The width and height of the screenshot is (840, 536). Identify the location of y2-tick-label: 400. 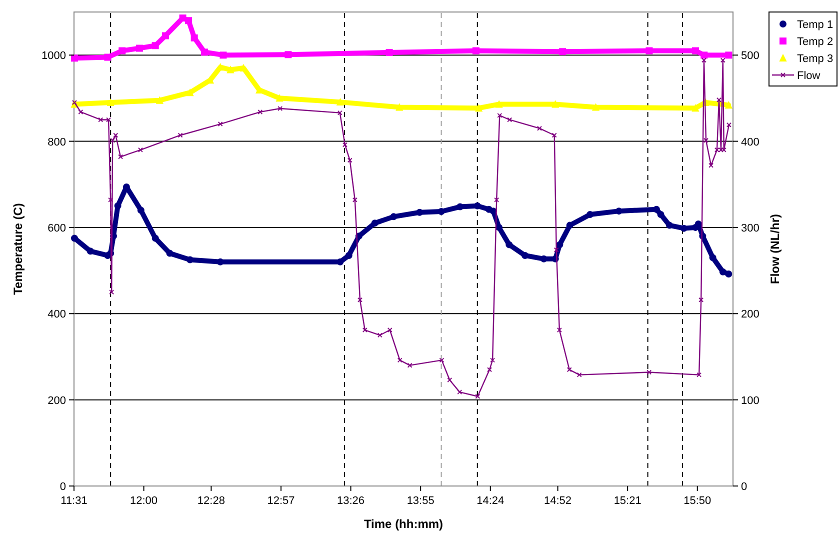
(750, 142).